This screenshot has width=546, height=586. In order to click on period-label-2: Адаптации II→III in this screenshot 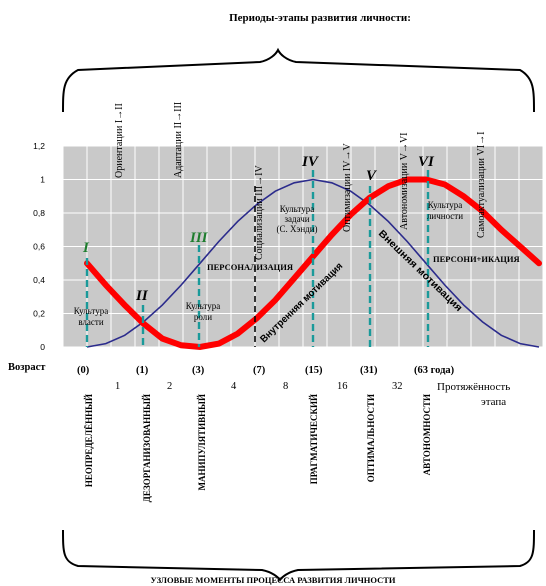, I will do `click(178, 140)`.